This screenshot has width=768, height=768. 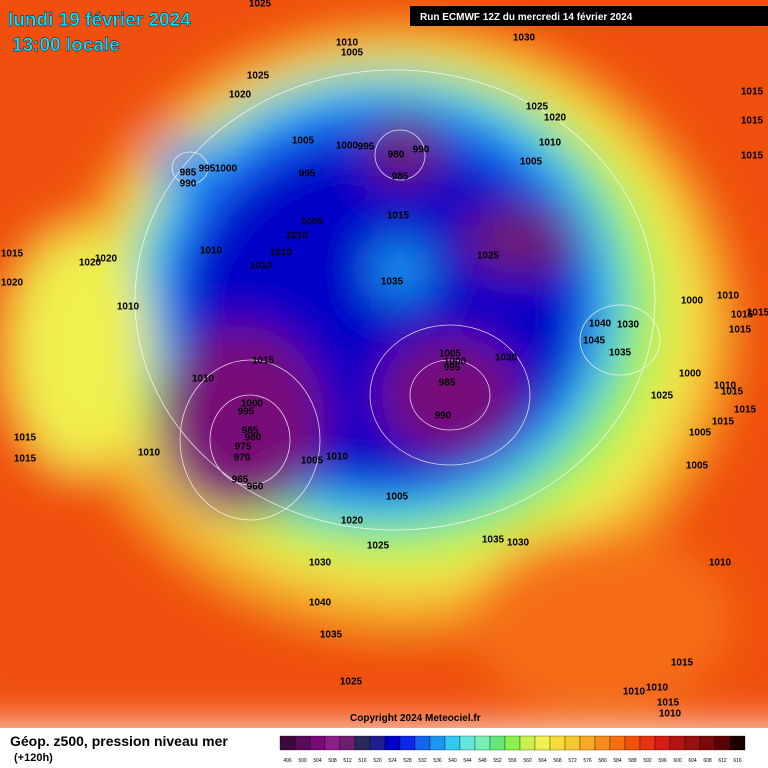 What do you see at coordinates (362, 761) in the screenshot?
I see `legend-label: 516` at bounding box center [362, 761].